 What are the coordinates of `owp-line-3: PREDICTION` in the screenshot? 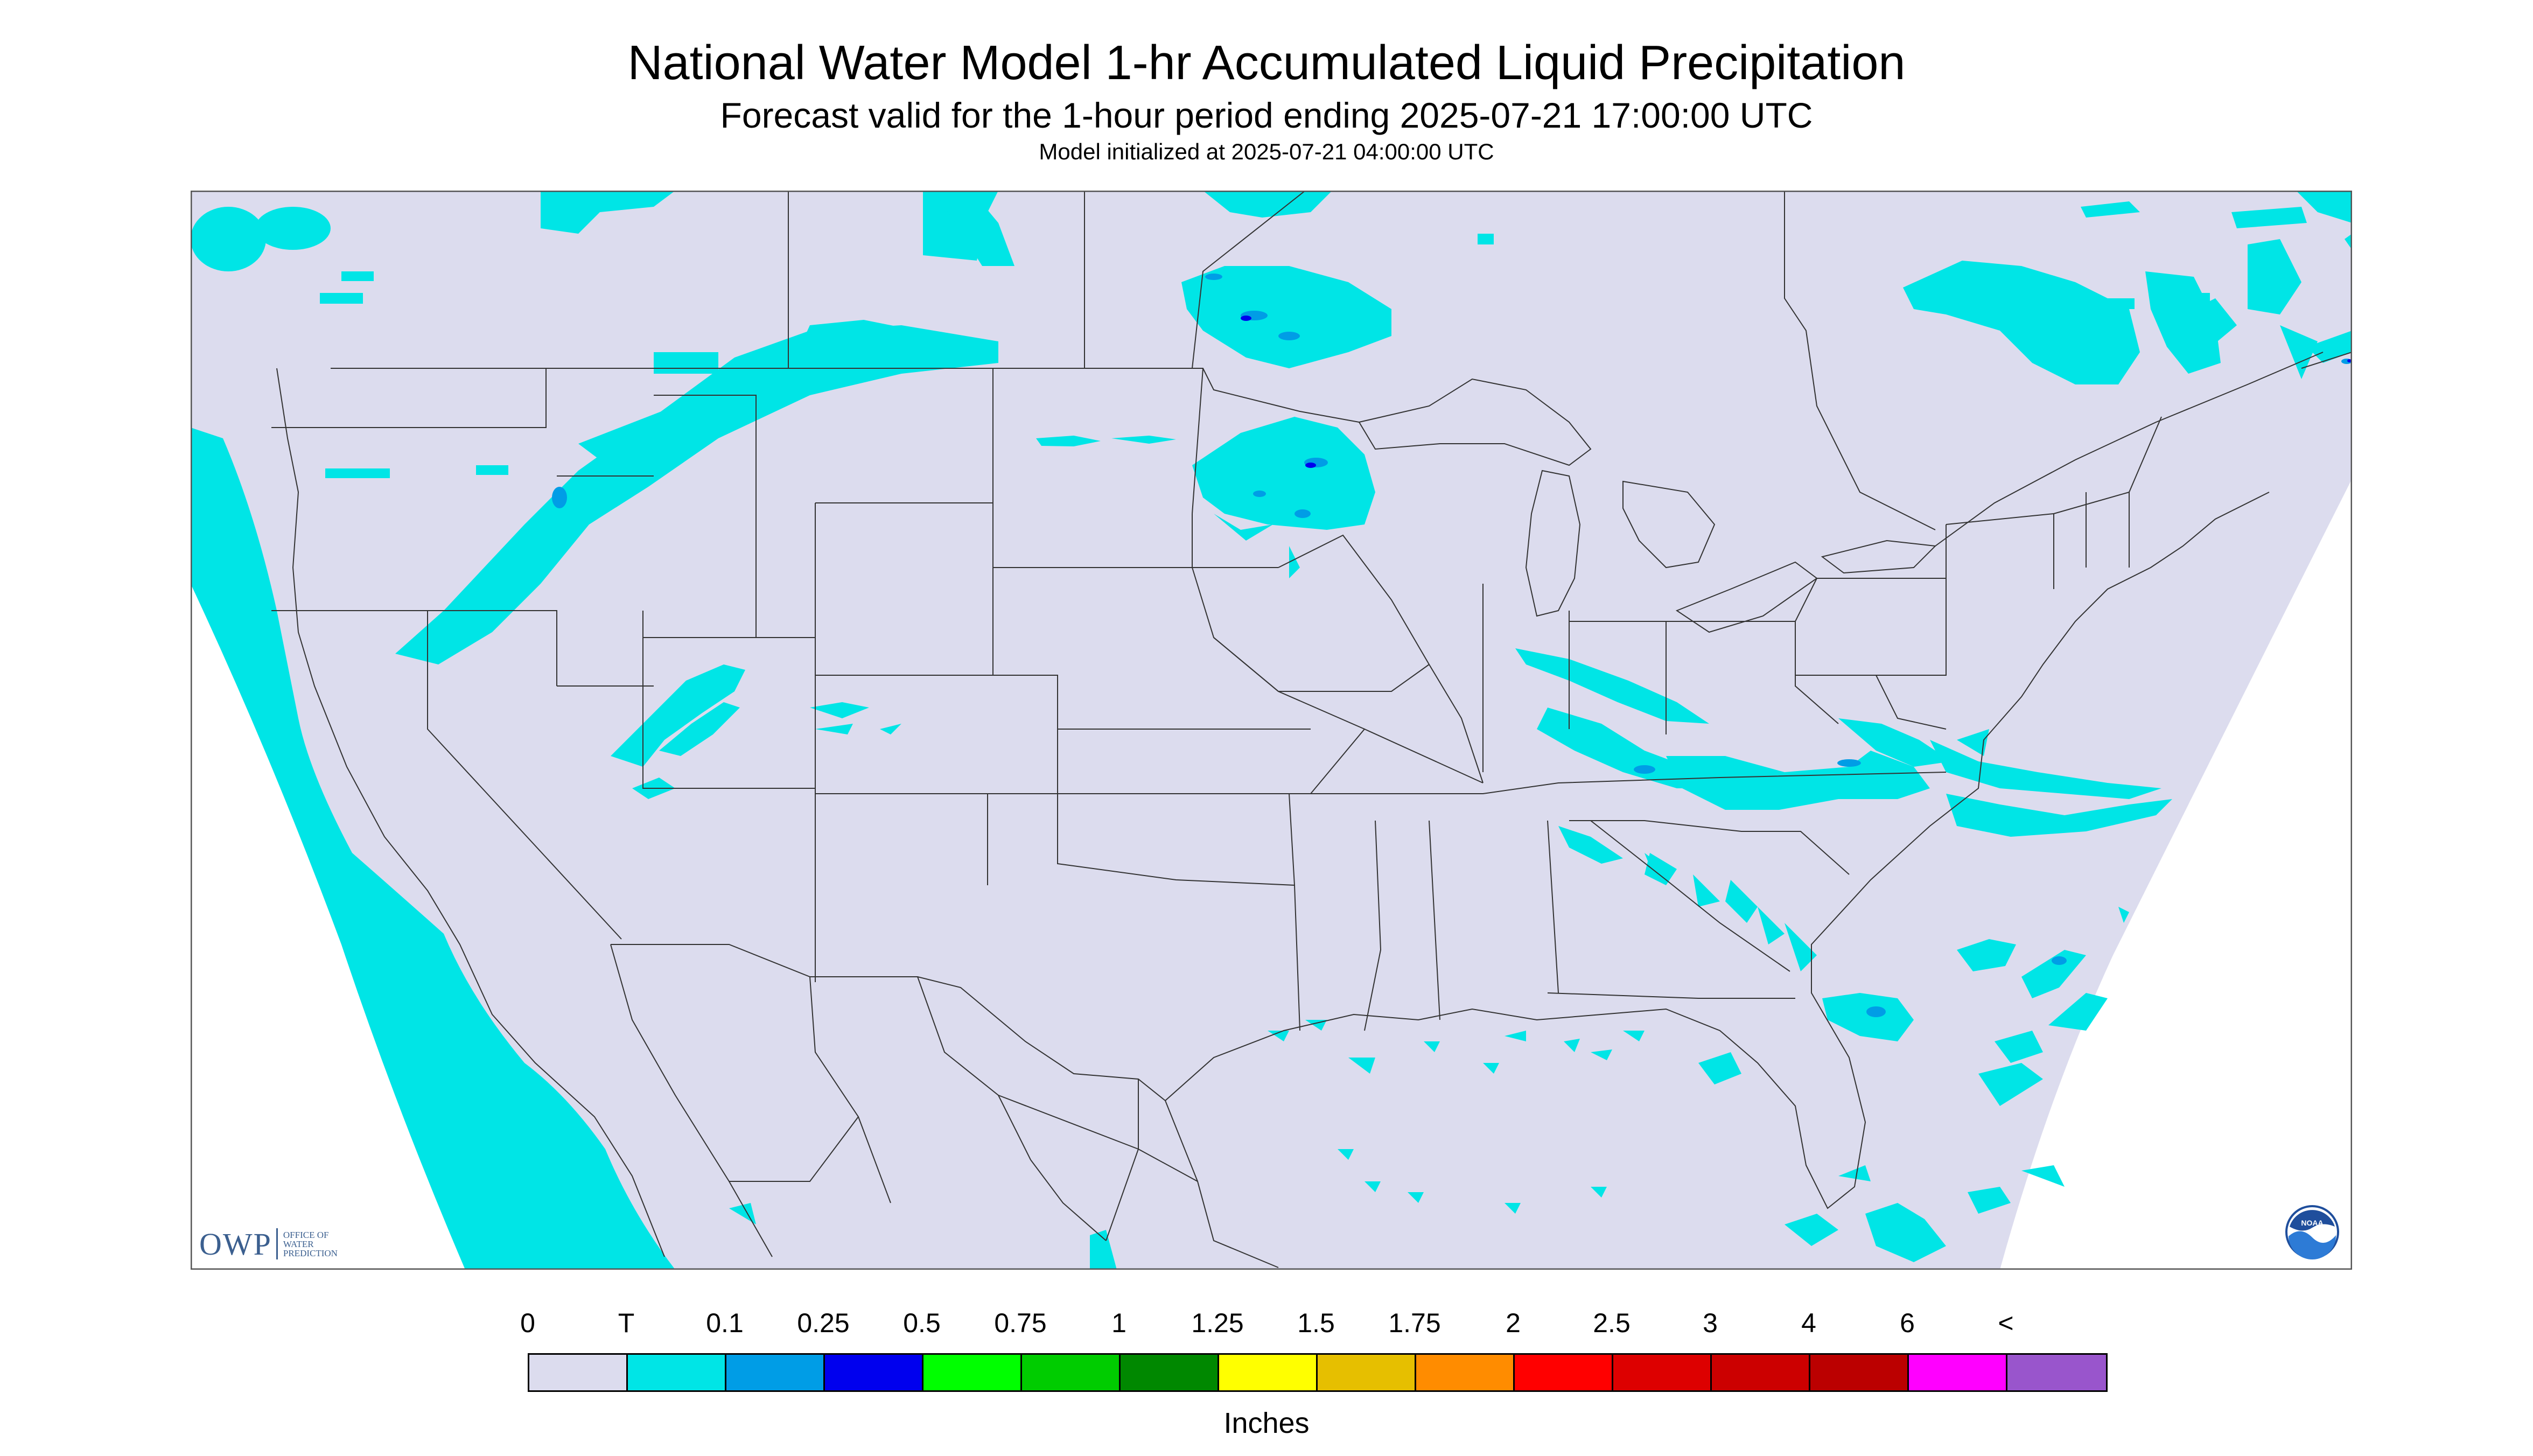 It's located at (311, 1253).